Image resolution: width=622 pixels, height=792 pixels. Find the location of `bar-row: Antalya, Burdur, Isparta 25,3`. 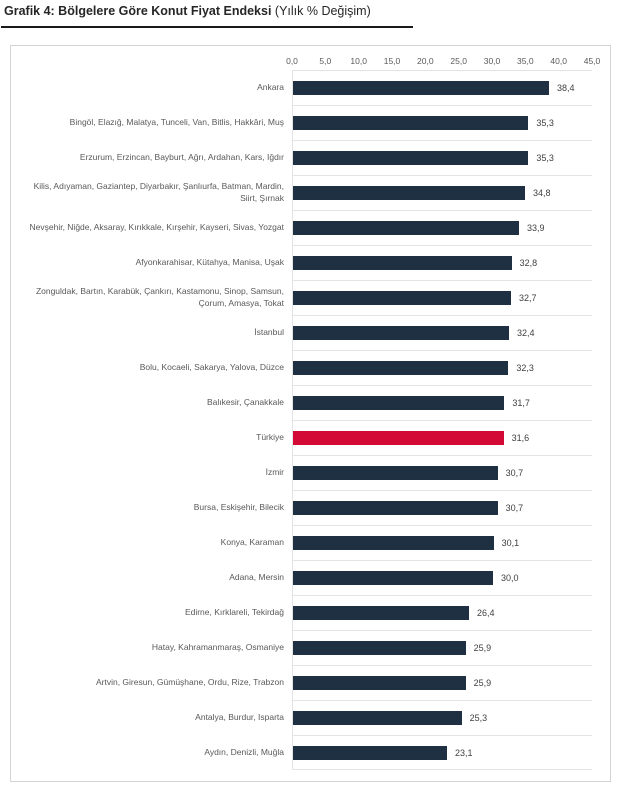

bar-row: Antalya, Burdur, Isparta 25,3 is located at coordinates (310, 717).